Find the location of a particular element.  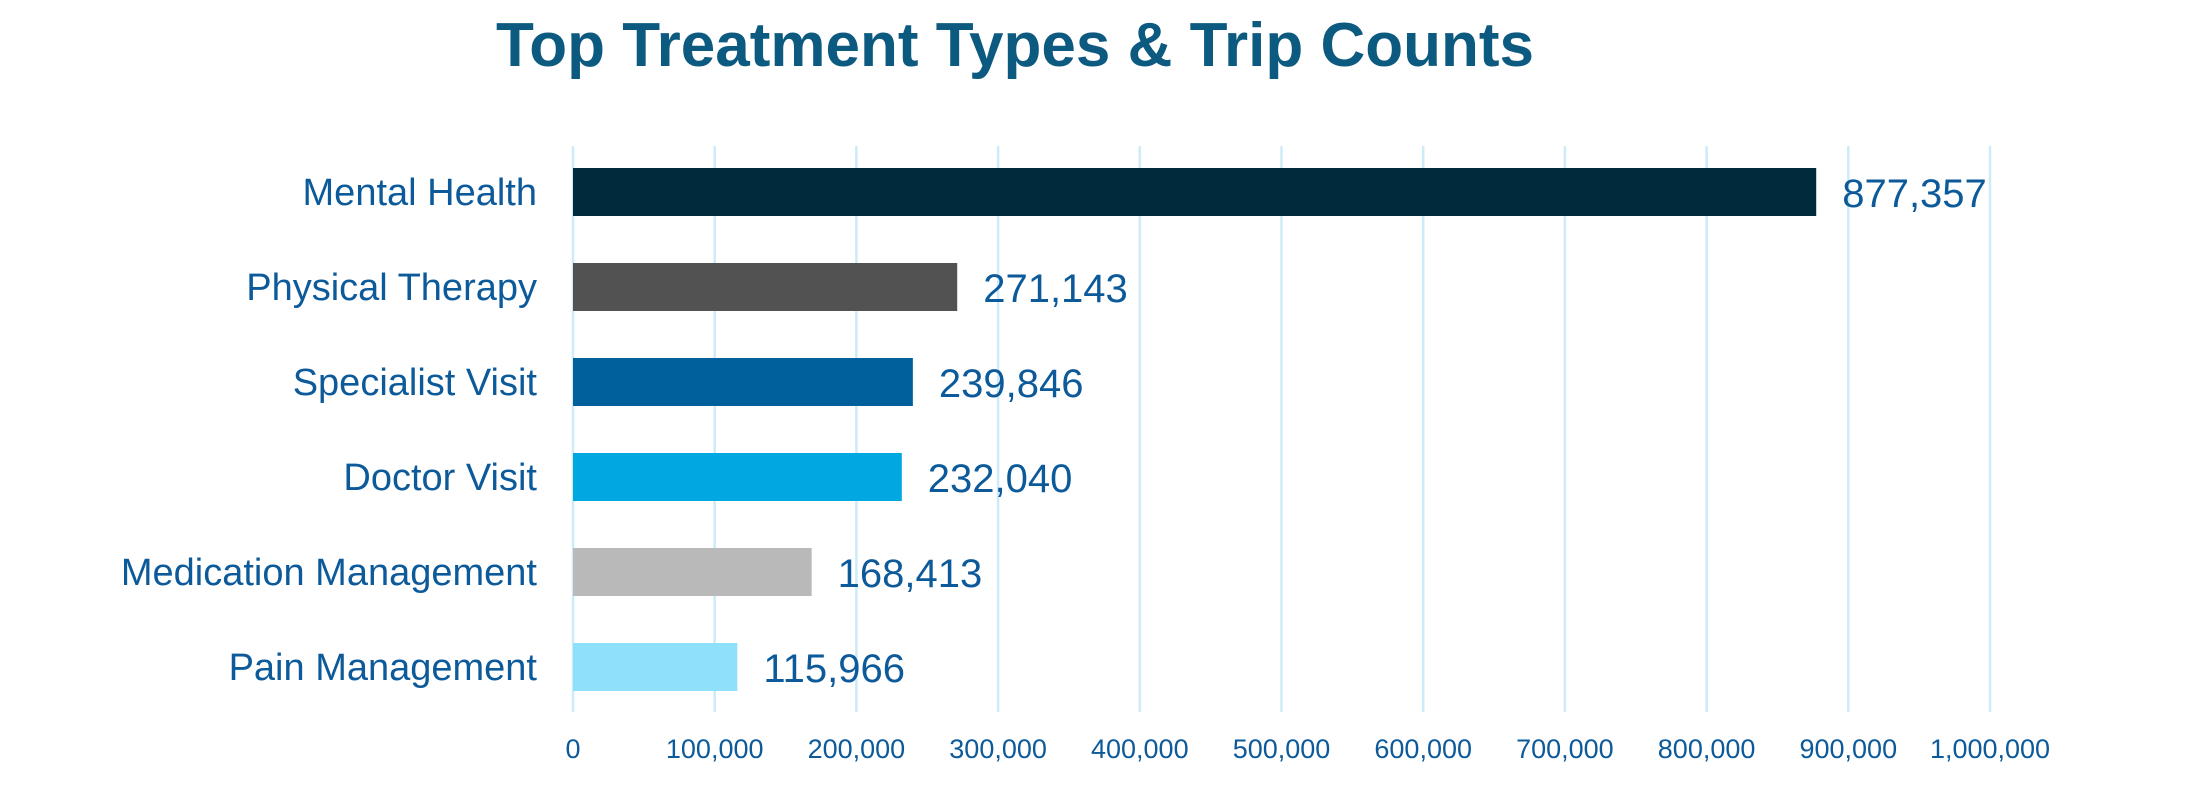

data-label: 232,040 is located at coordinates (1000, 479).